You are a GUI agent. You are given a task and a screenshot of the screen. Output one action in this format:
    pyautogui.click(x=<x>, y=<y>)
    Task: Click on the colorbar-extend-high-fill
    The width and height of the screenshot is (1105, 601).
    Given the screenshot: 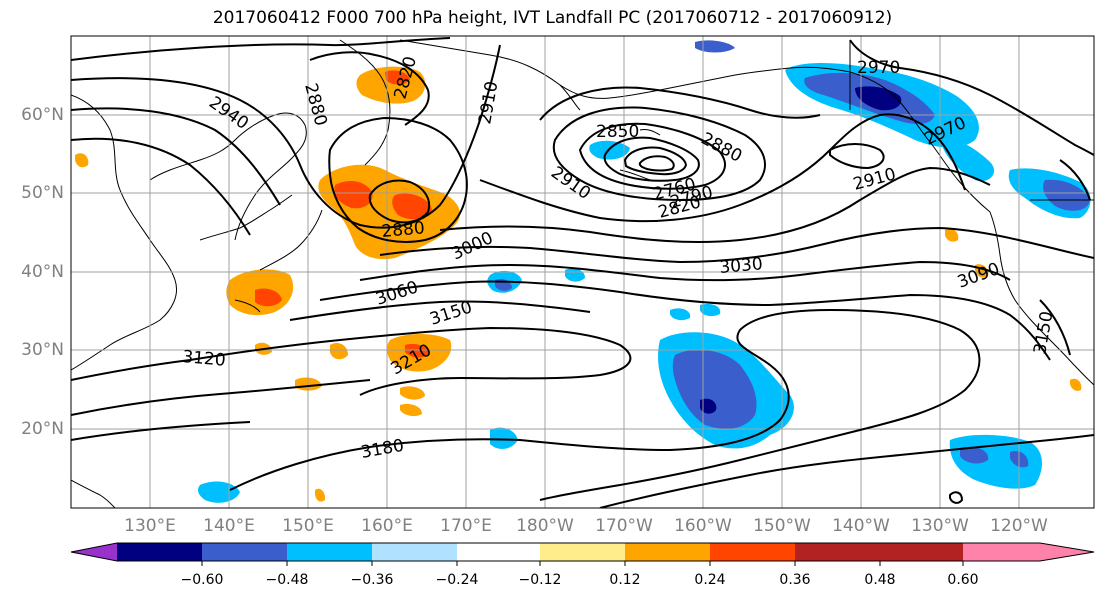 What is the action you would take?
    pyautogui.click(x=1028, y=552)
    